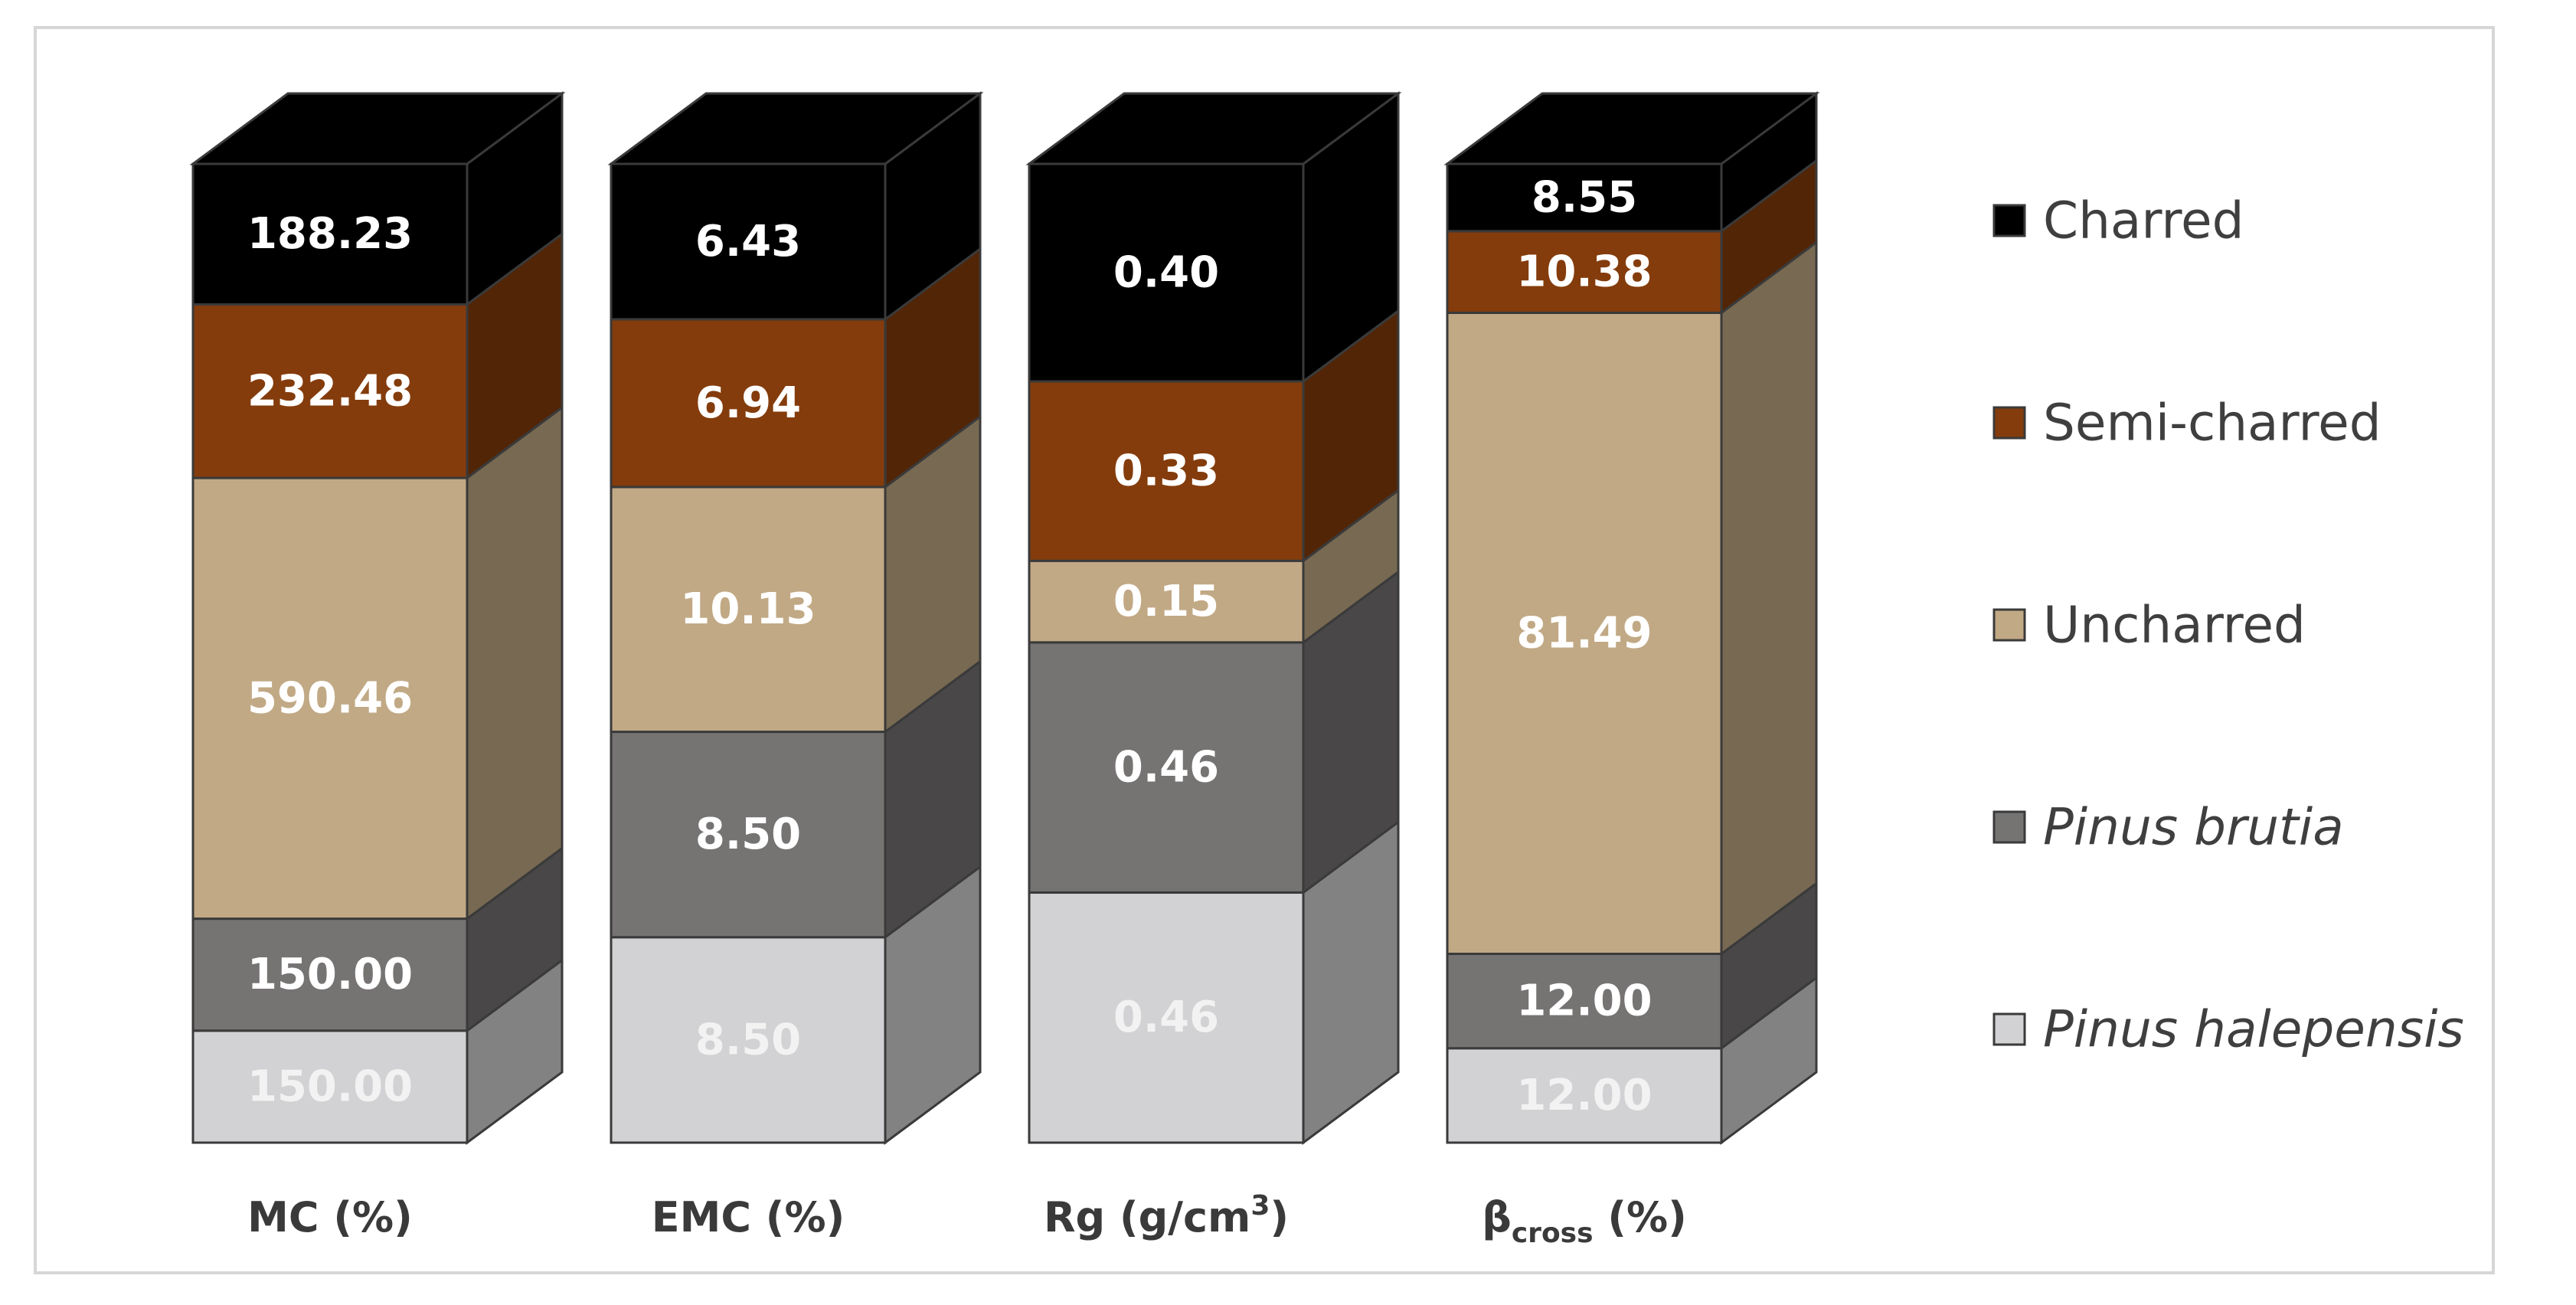 Image resolution: width=2576 pixels, height=1305 pixels. I want to click on bar-segment-semi-charred: 6.94, so click(796, 368).